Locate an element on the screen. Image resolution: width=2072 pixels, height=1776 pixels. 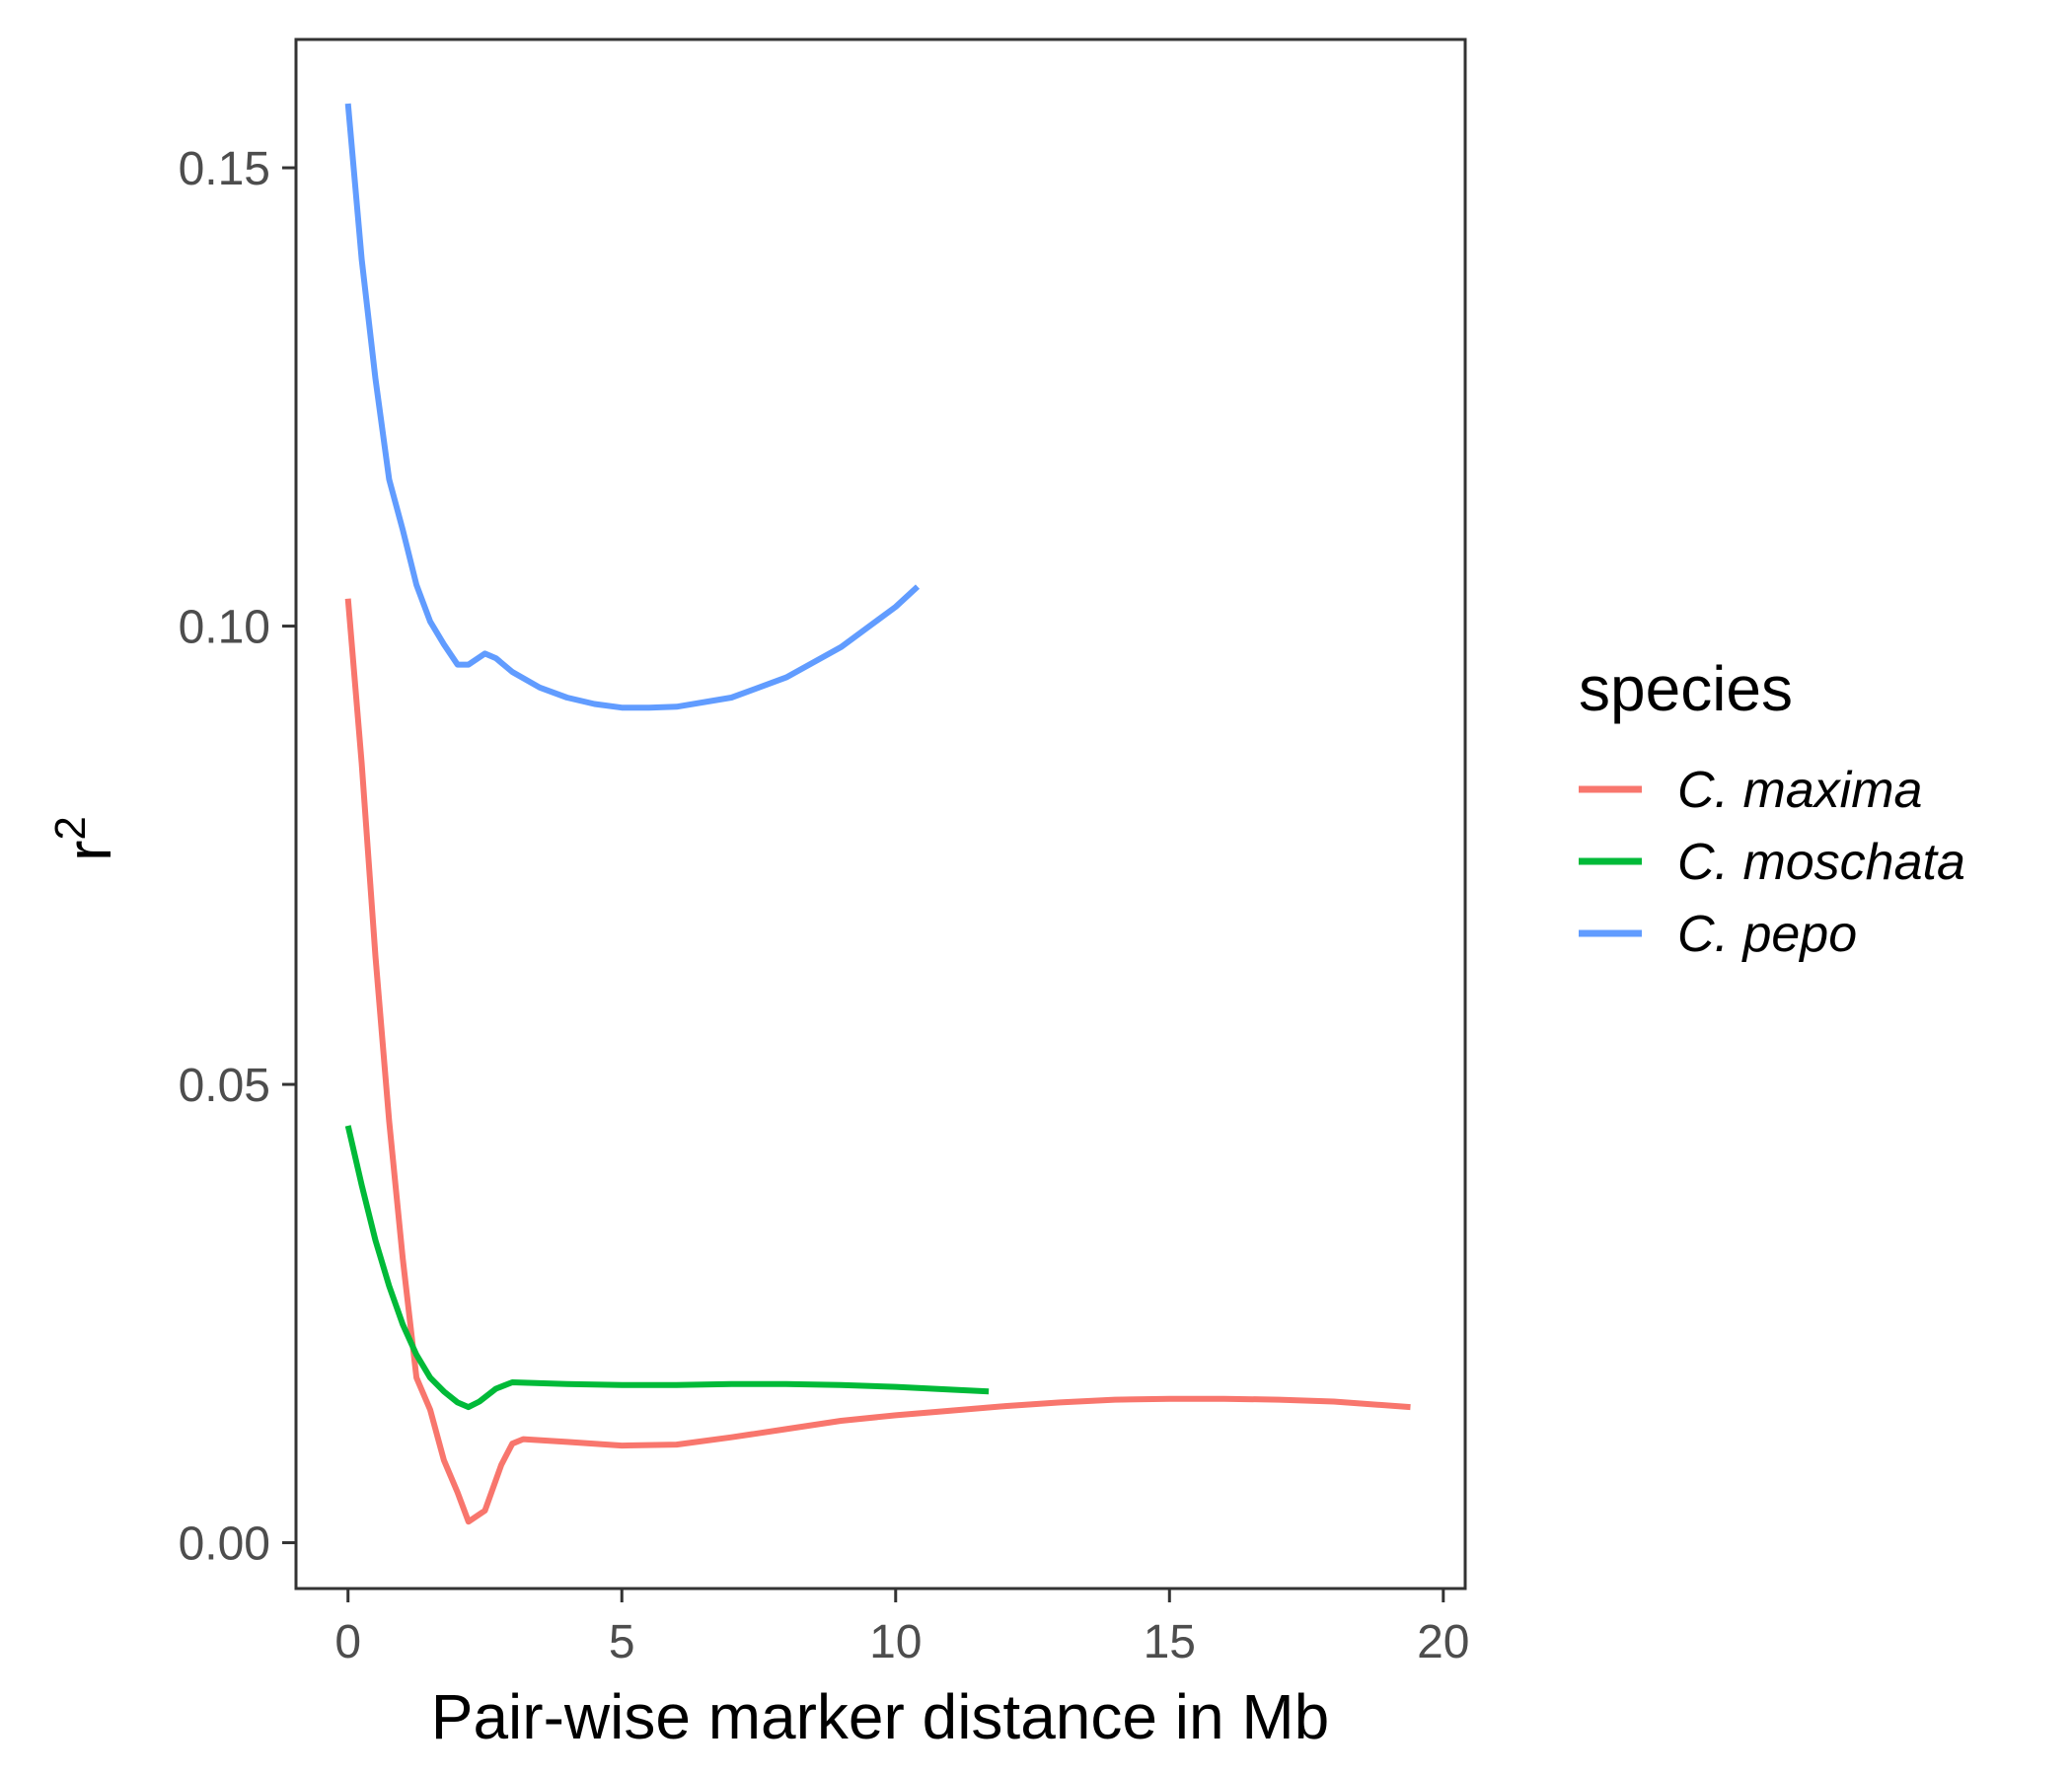
legend-label-c-maxima: C. maxima is located at coordinates (1800, 791).